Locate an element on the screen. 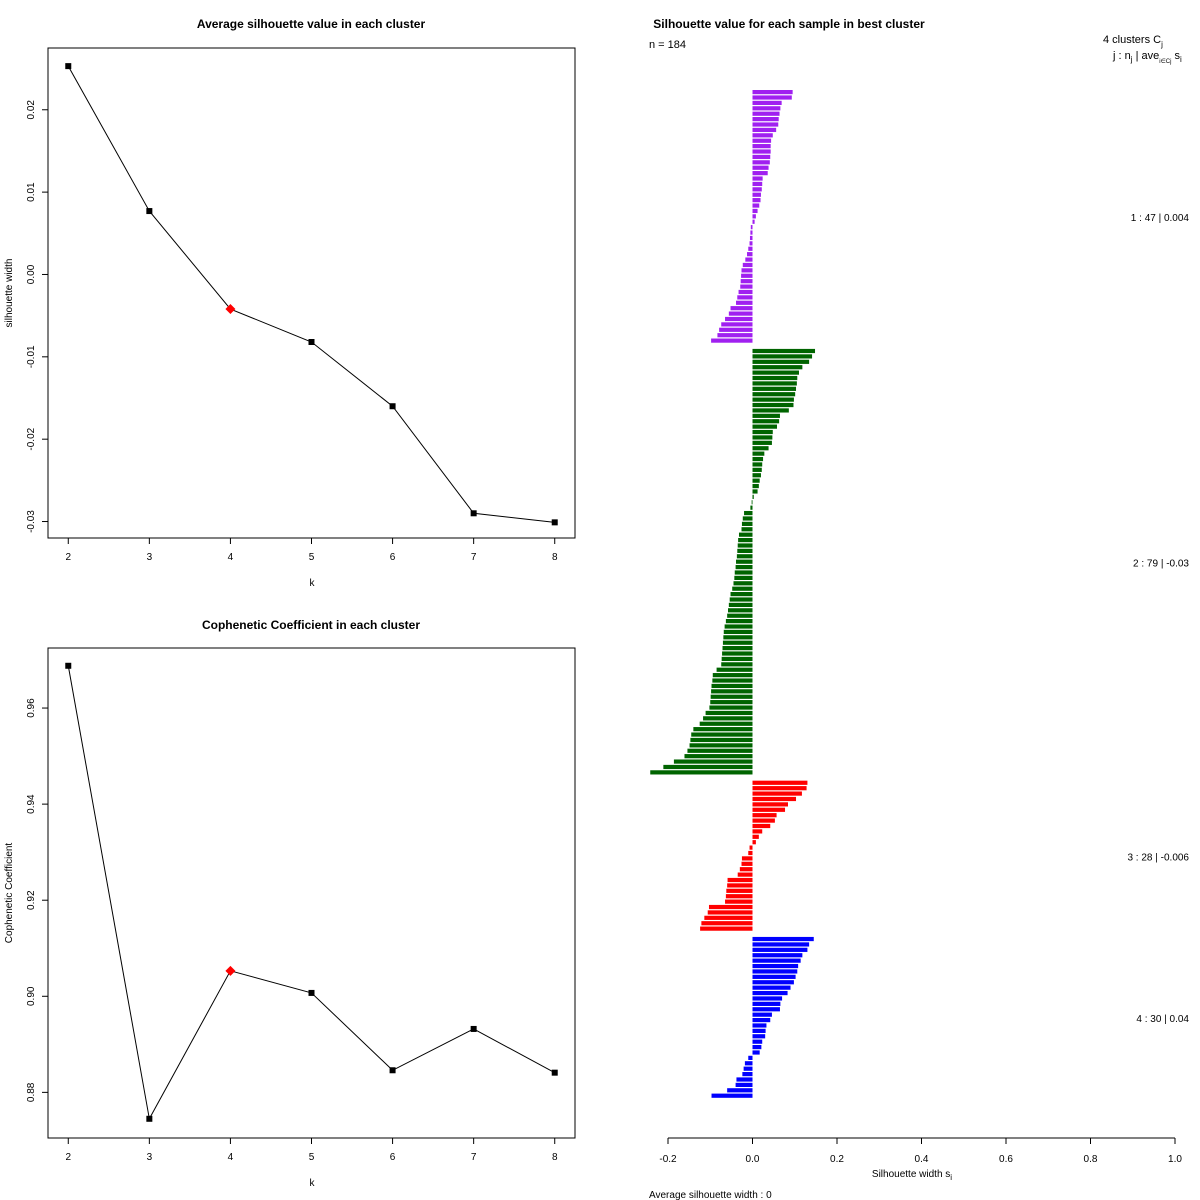  silhouette-x-tick-label: 8 is located at coordinates (555, 557).